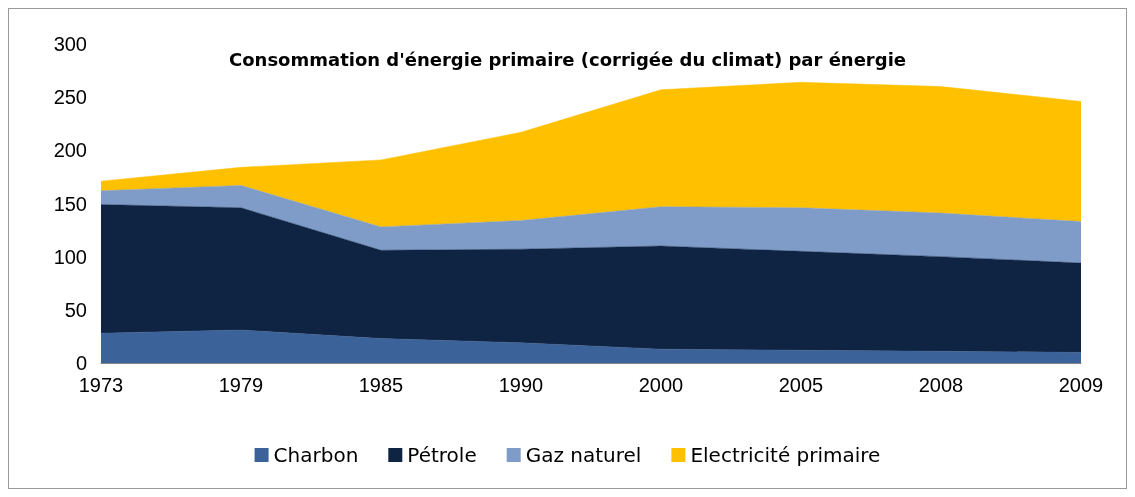  Describe the element at coordinates (316, 455) in the screenshot. I see `legend-label: Charbon` at that location.